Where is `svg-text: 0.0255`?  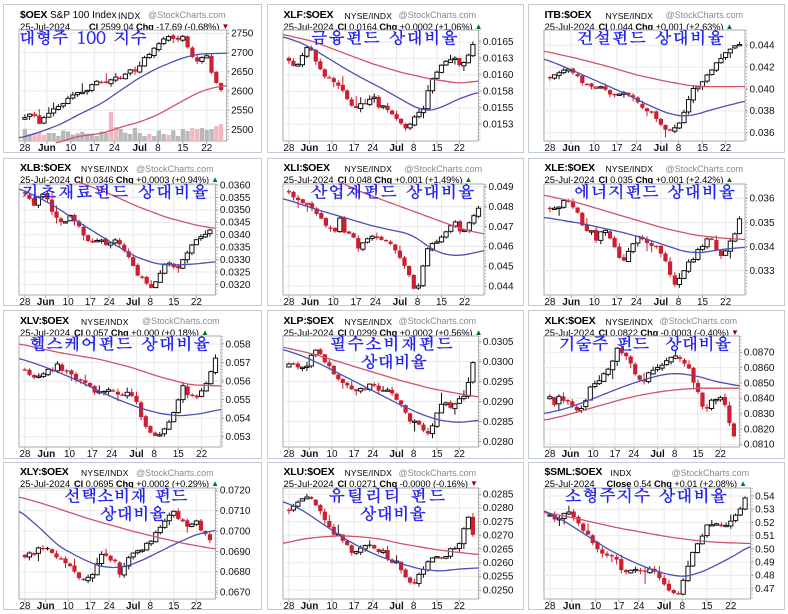 svg-text: 0.0255 is located at coordinates (497, 576).